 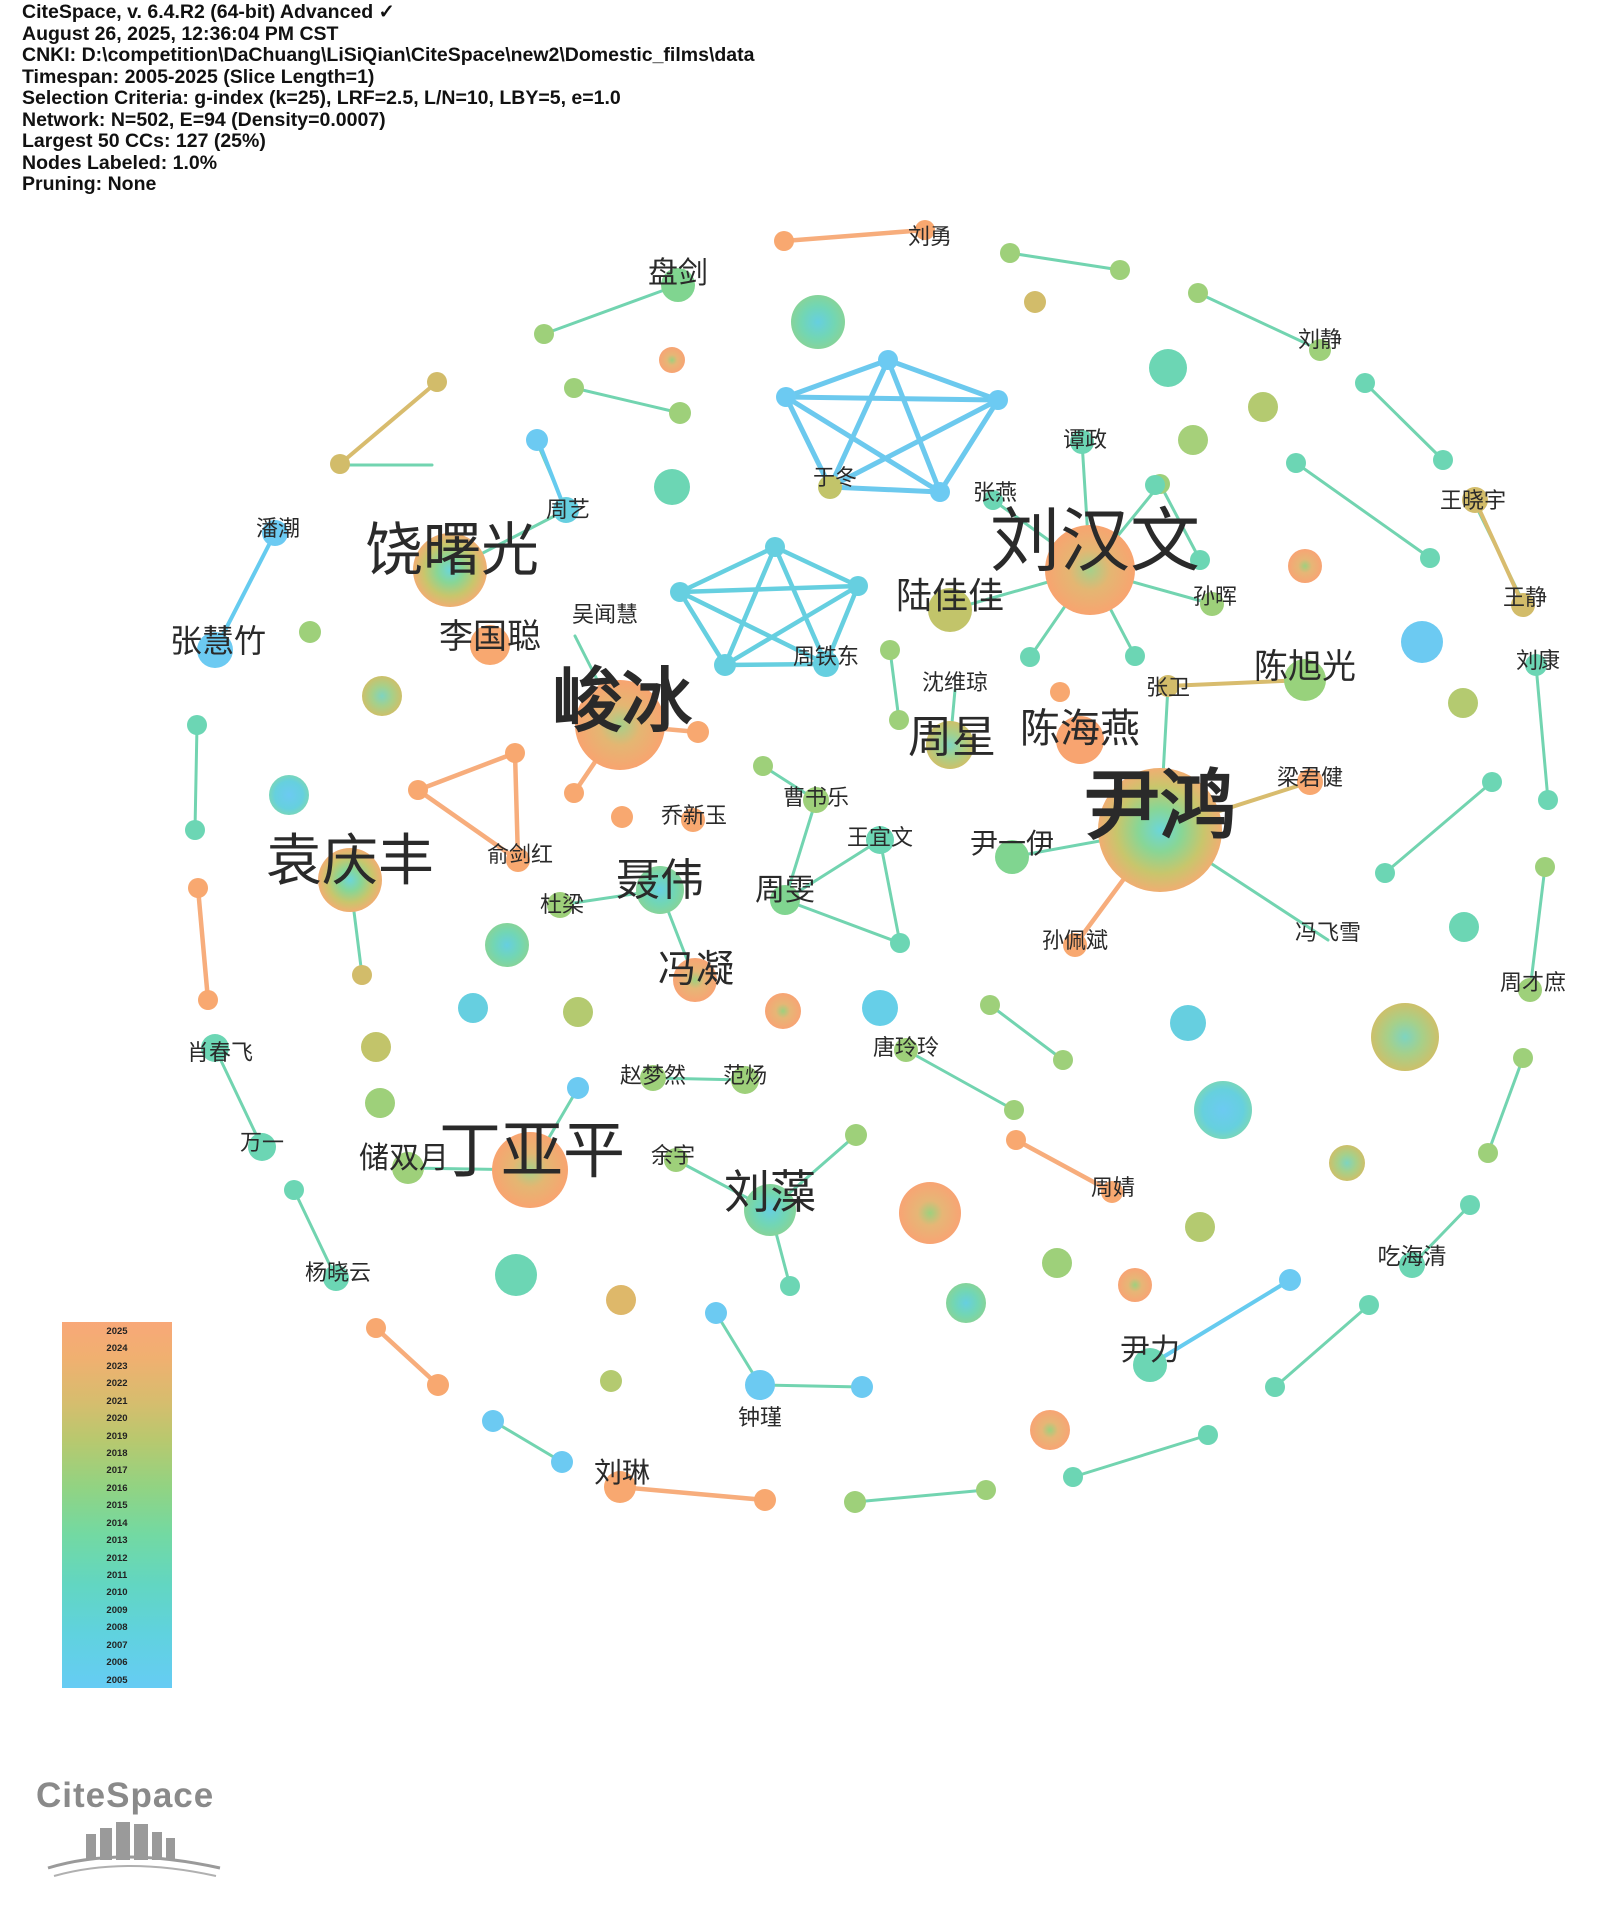 What do you see at coordinates (1160, 830) in the screenshot?
I see `node-yinhong` at bounding box center [1160, 830].